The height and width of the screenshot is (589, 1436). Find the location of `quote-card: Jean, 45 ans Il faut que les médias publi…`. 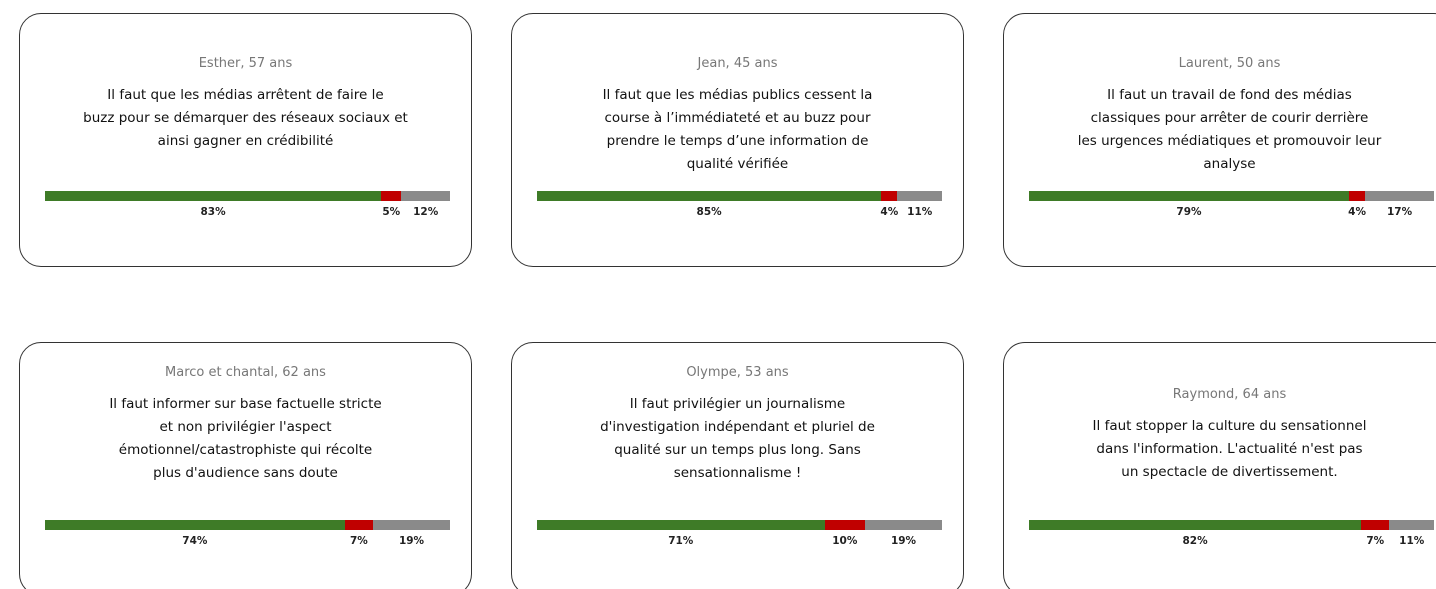

quote-card: Jean, 45 ans Il faut que les médias publi… is located at coordinates (737, 140).